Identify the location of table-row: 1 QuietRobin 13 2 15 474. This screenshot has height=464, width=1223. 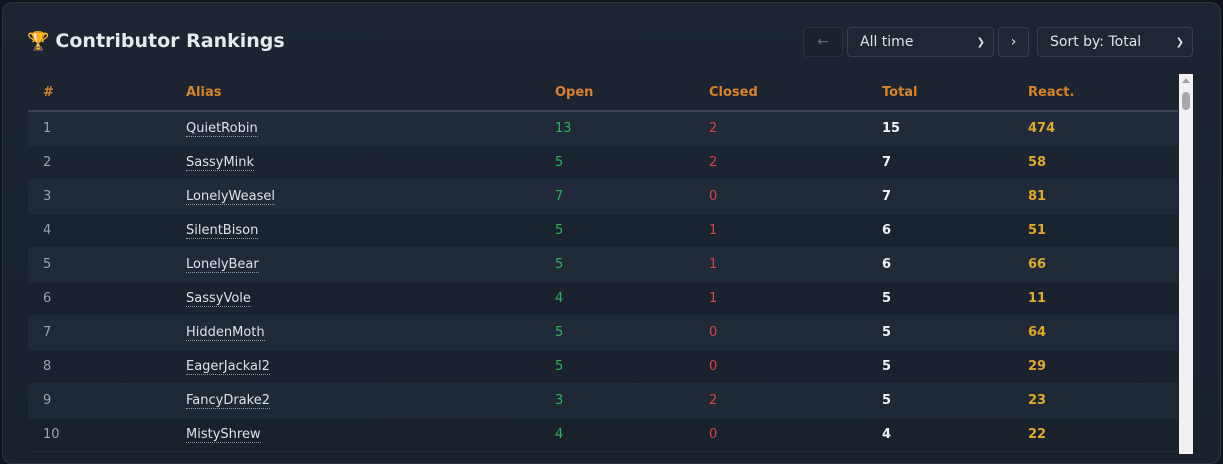
(603, 129).